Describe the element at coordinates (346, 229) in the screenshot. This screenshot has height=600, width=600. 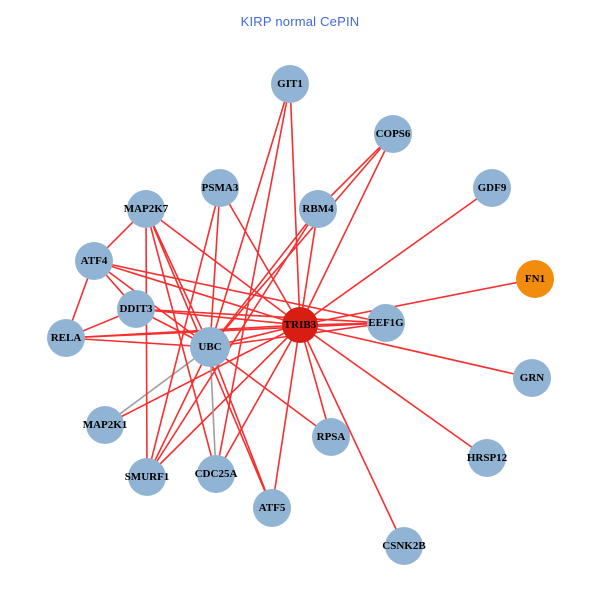
I see `edge-trib3-cops6` at that location.